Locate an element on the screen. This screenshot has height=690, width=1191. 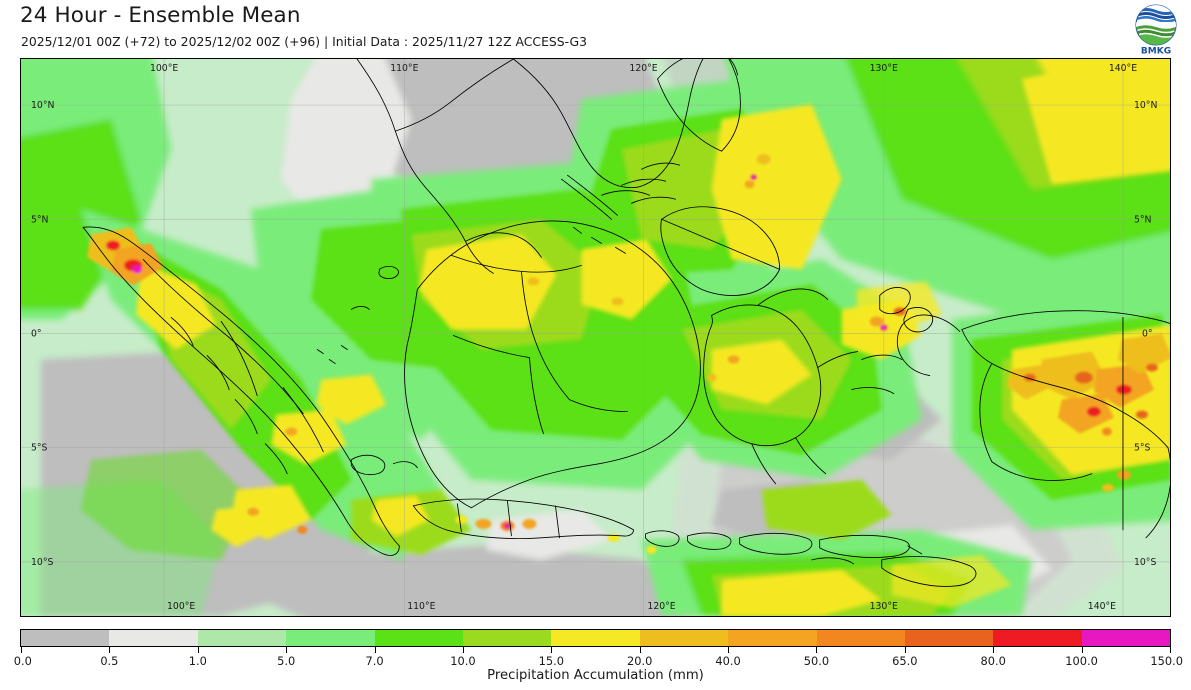
axis-label-left-10n: 10°N is located at coordinates (42, 105).